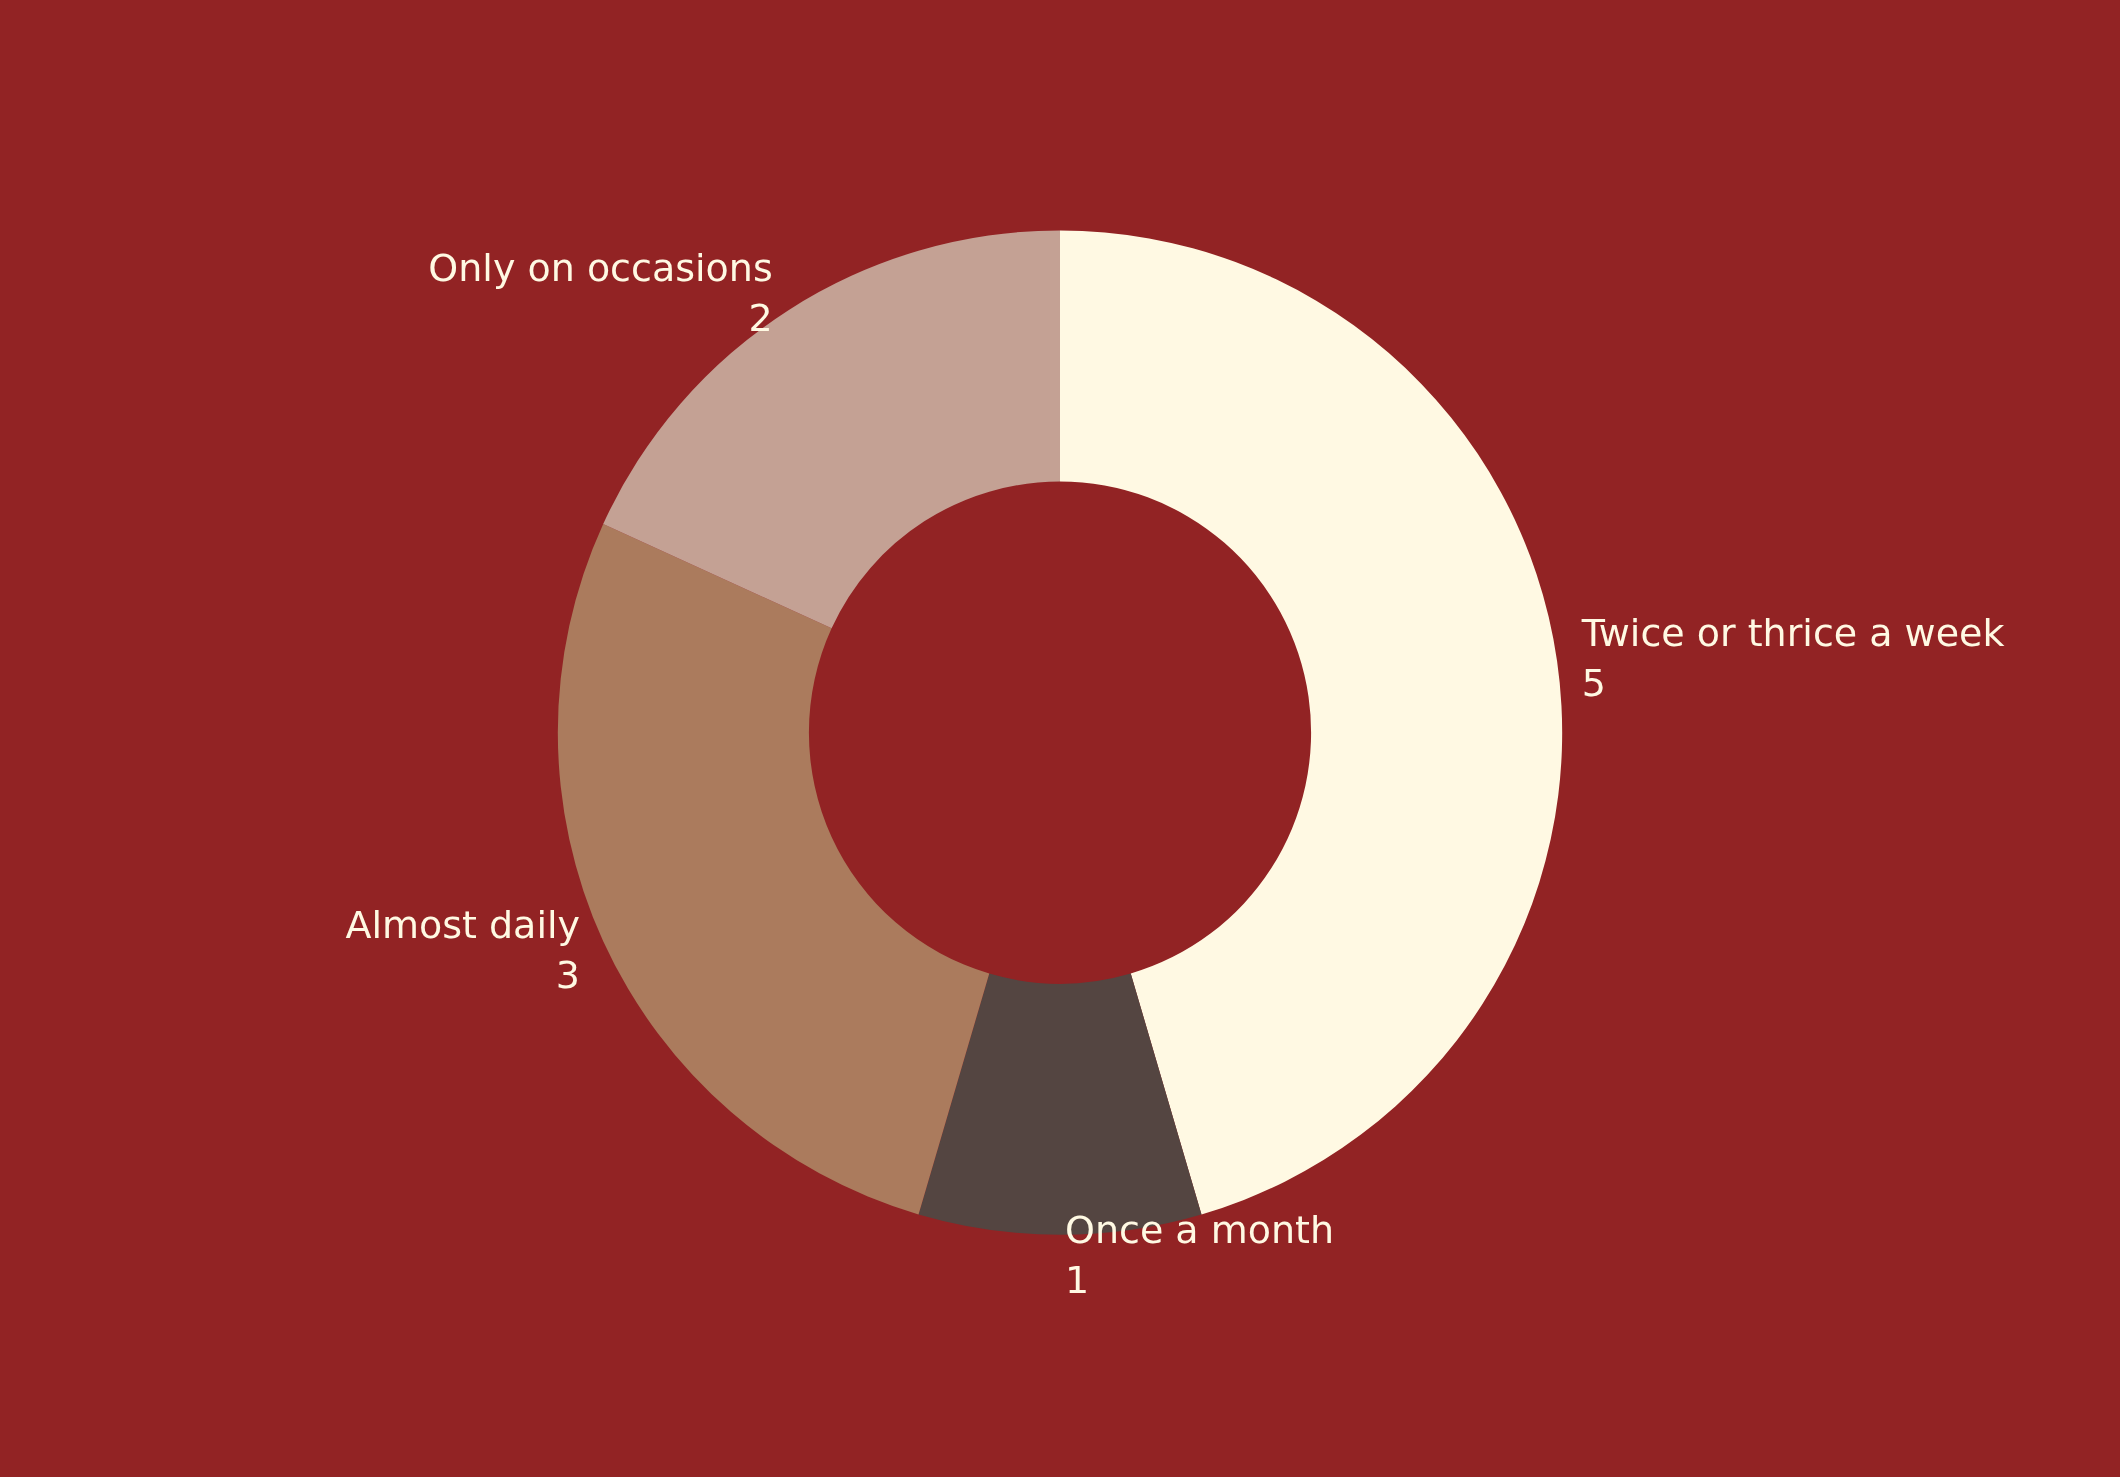 The width and height of the screenshot is (2120, 1477). Describe the element at coordinates (760, 318) in the screenshot. I see `data-label: 2` at that location.